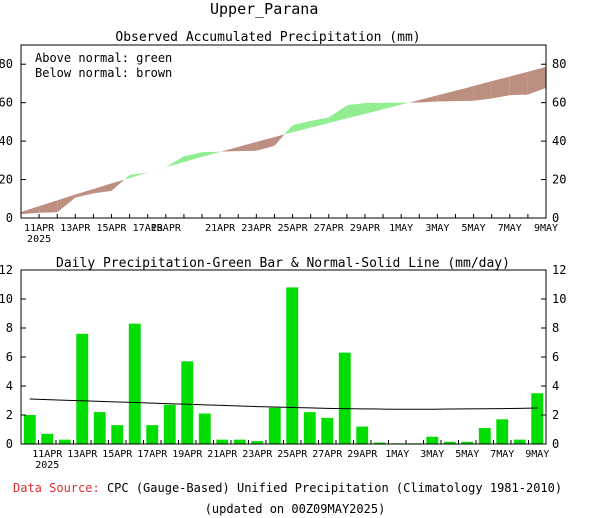 The height and width of the screenshot is (518, 590). Describe the element at coordinates (559, 64) in the screenshot. I see `y-tick-label-right: 80` at that location.